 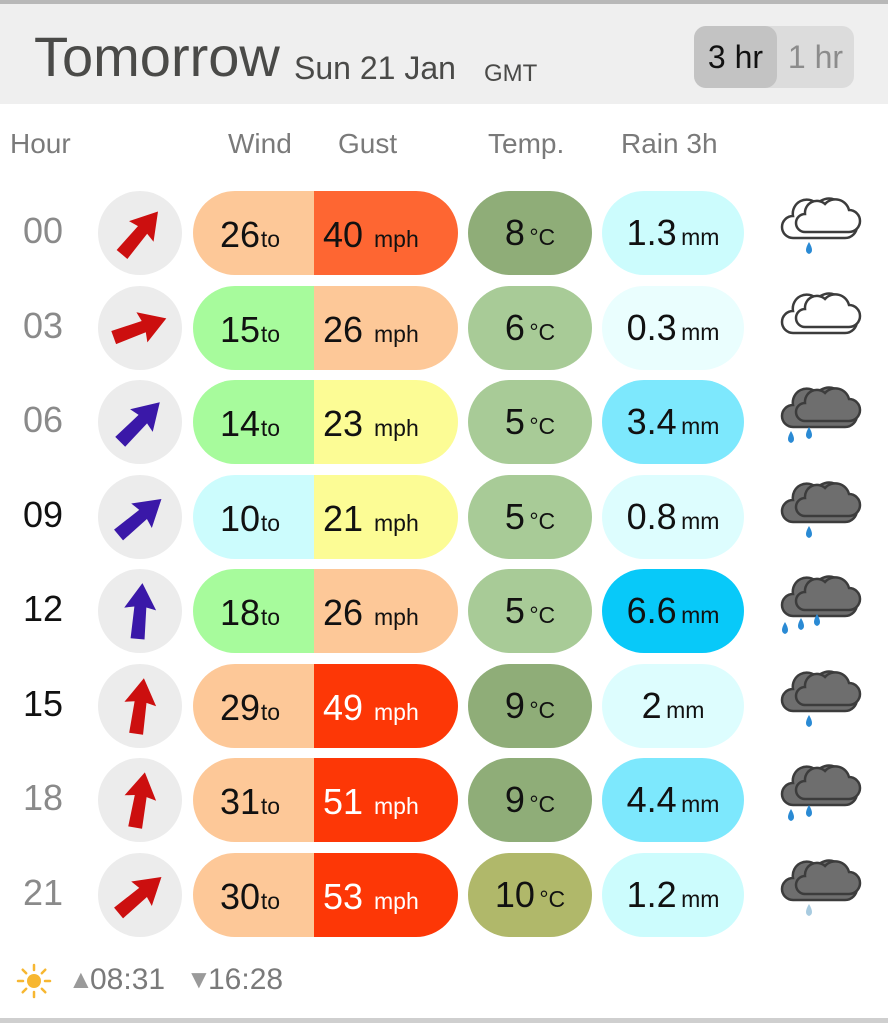 What do you see at coordinates (368, 143) in the screenshot?
I see `column-header-gust: Gust` at bounding box center [368, 143].